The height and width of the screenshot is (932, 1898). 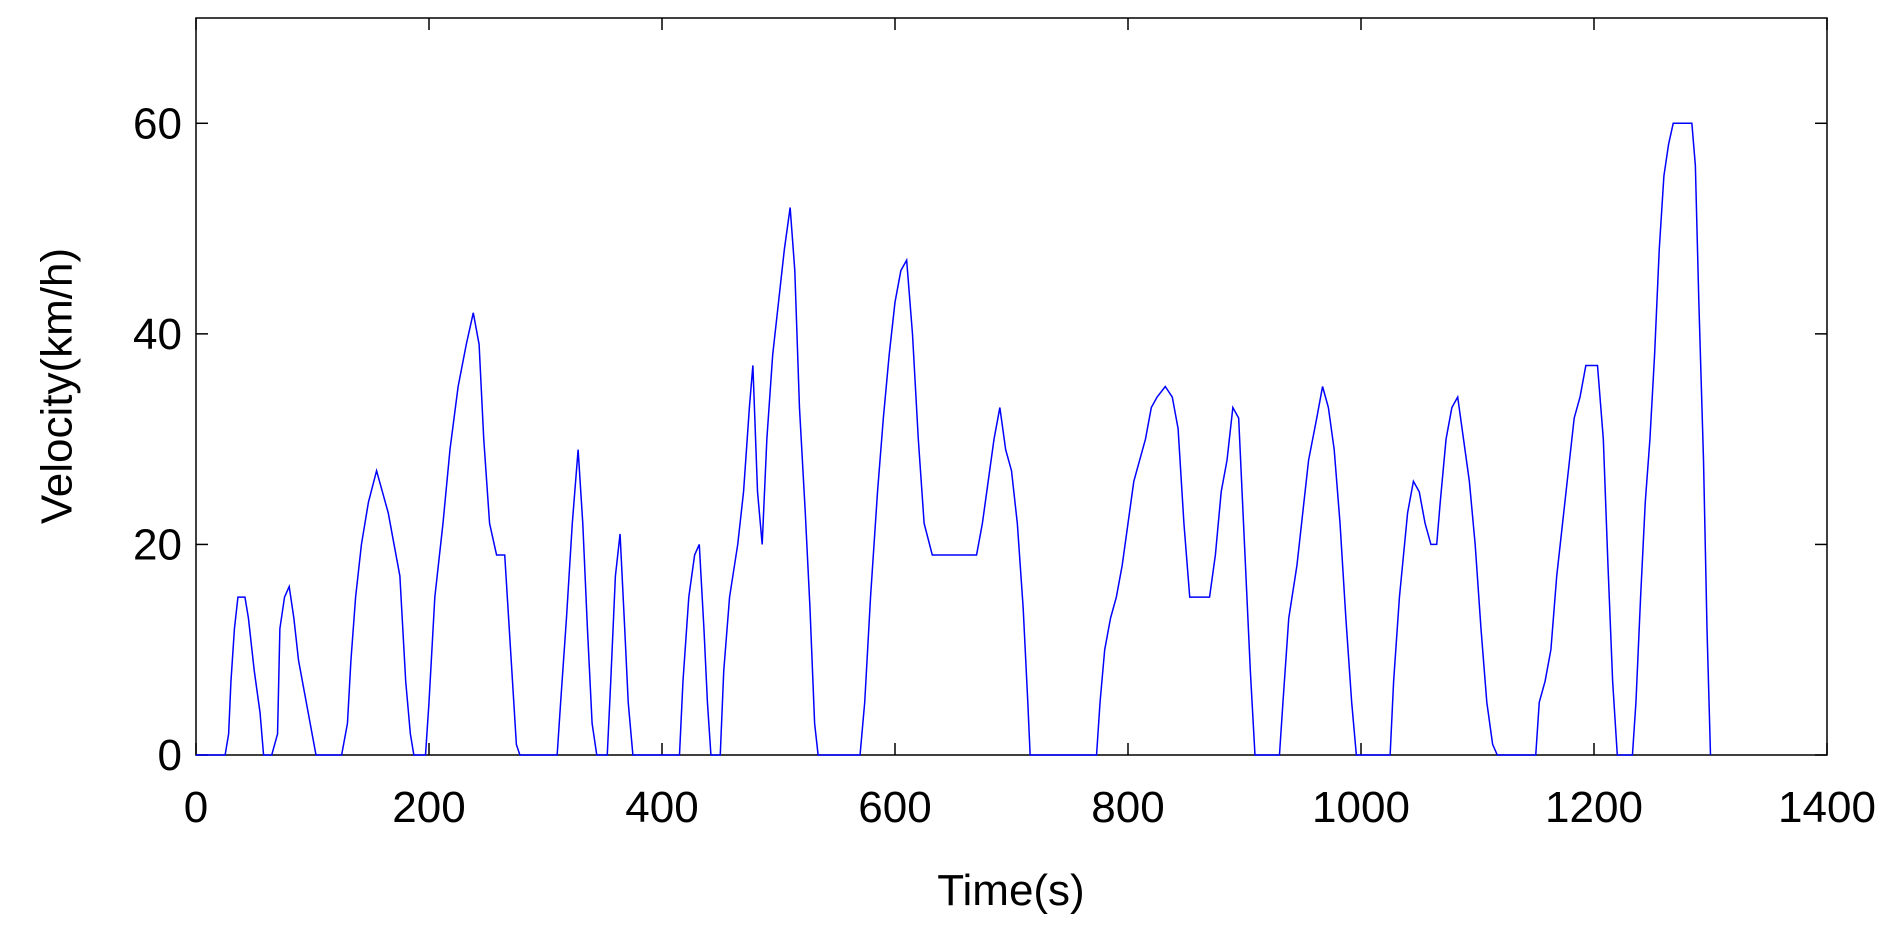 What do you see at coordinates (170, 755) in the screenshot?
I see `y-tick-label: 0` at bounding box center [170, 755].